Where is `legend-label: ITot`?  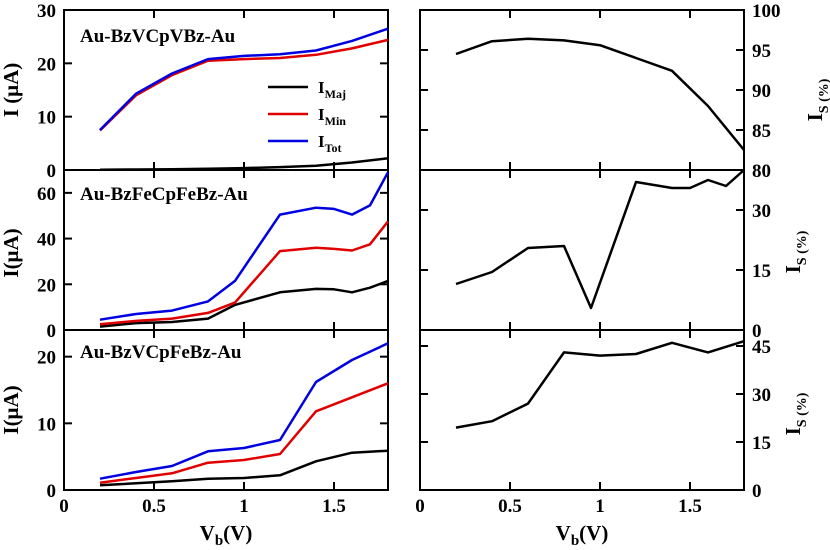 legend-label: ITot is located at coordinates (330, 143).